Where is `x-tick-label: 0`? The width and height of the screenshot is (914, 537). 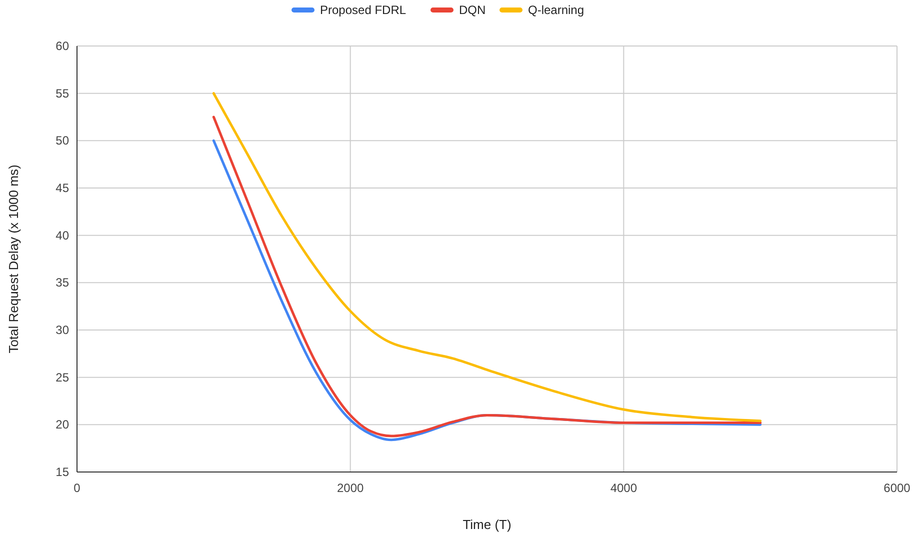
x-tick-label: 0 is located at coordinates (77, 488).